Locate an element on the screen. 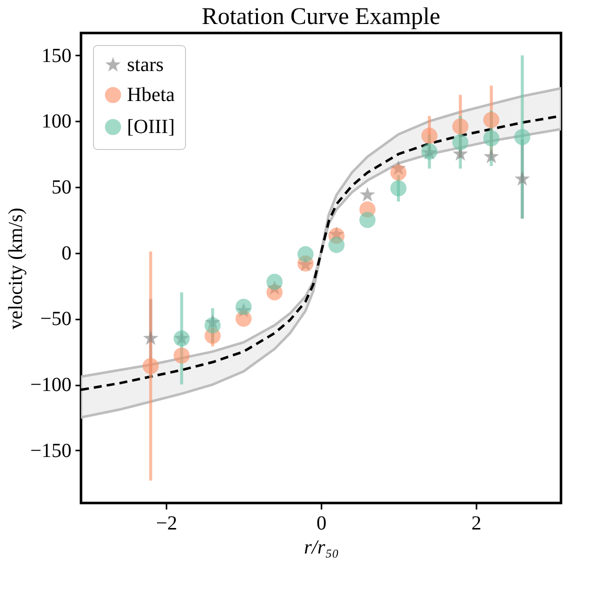  legend-label: stars is located at coordinates (145, 65).